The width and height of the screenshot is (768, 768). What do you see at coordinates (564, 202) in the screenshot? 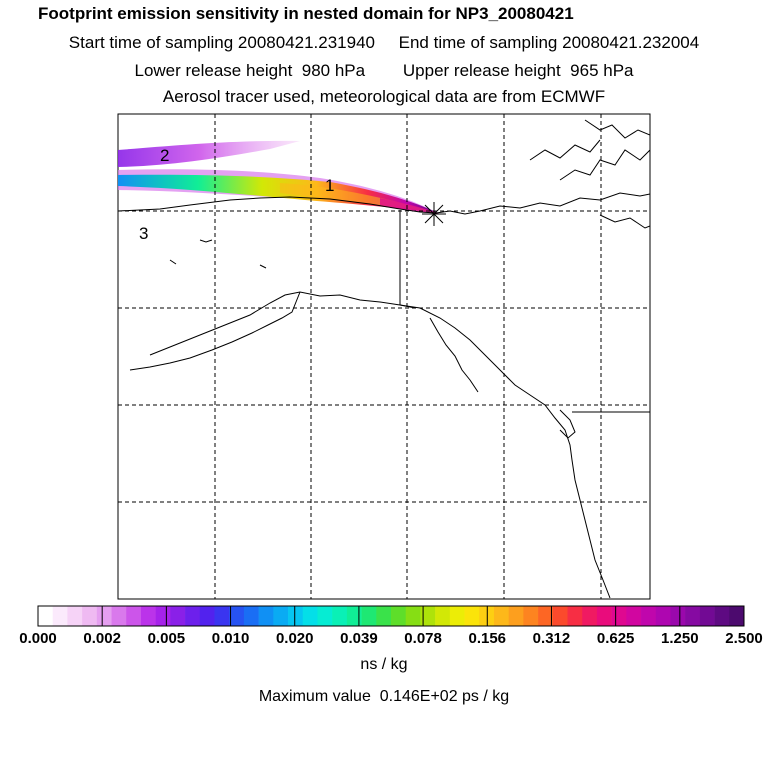
I see `canadian-arctic-coast` at bounding box center [564, 202].